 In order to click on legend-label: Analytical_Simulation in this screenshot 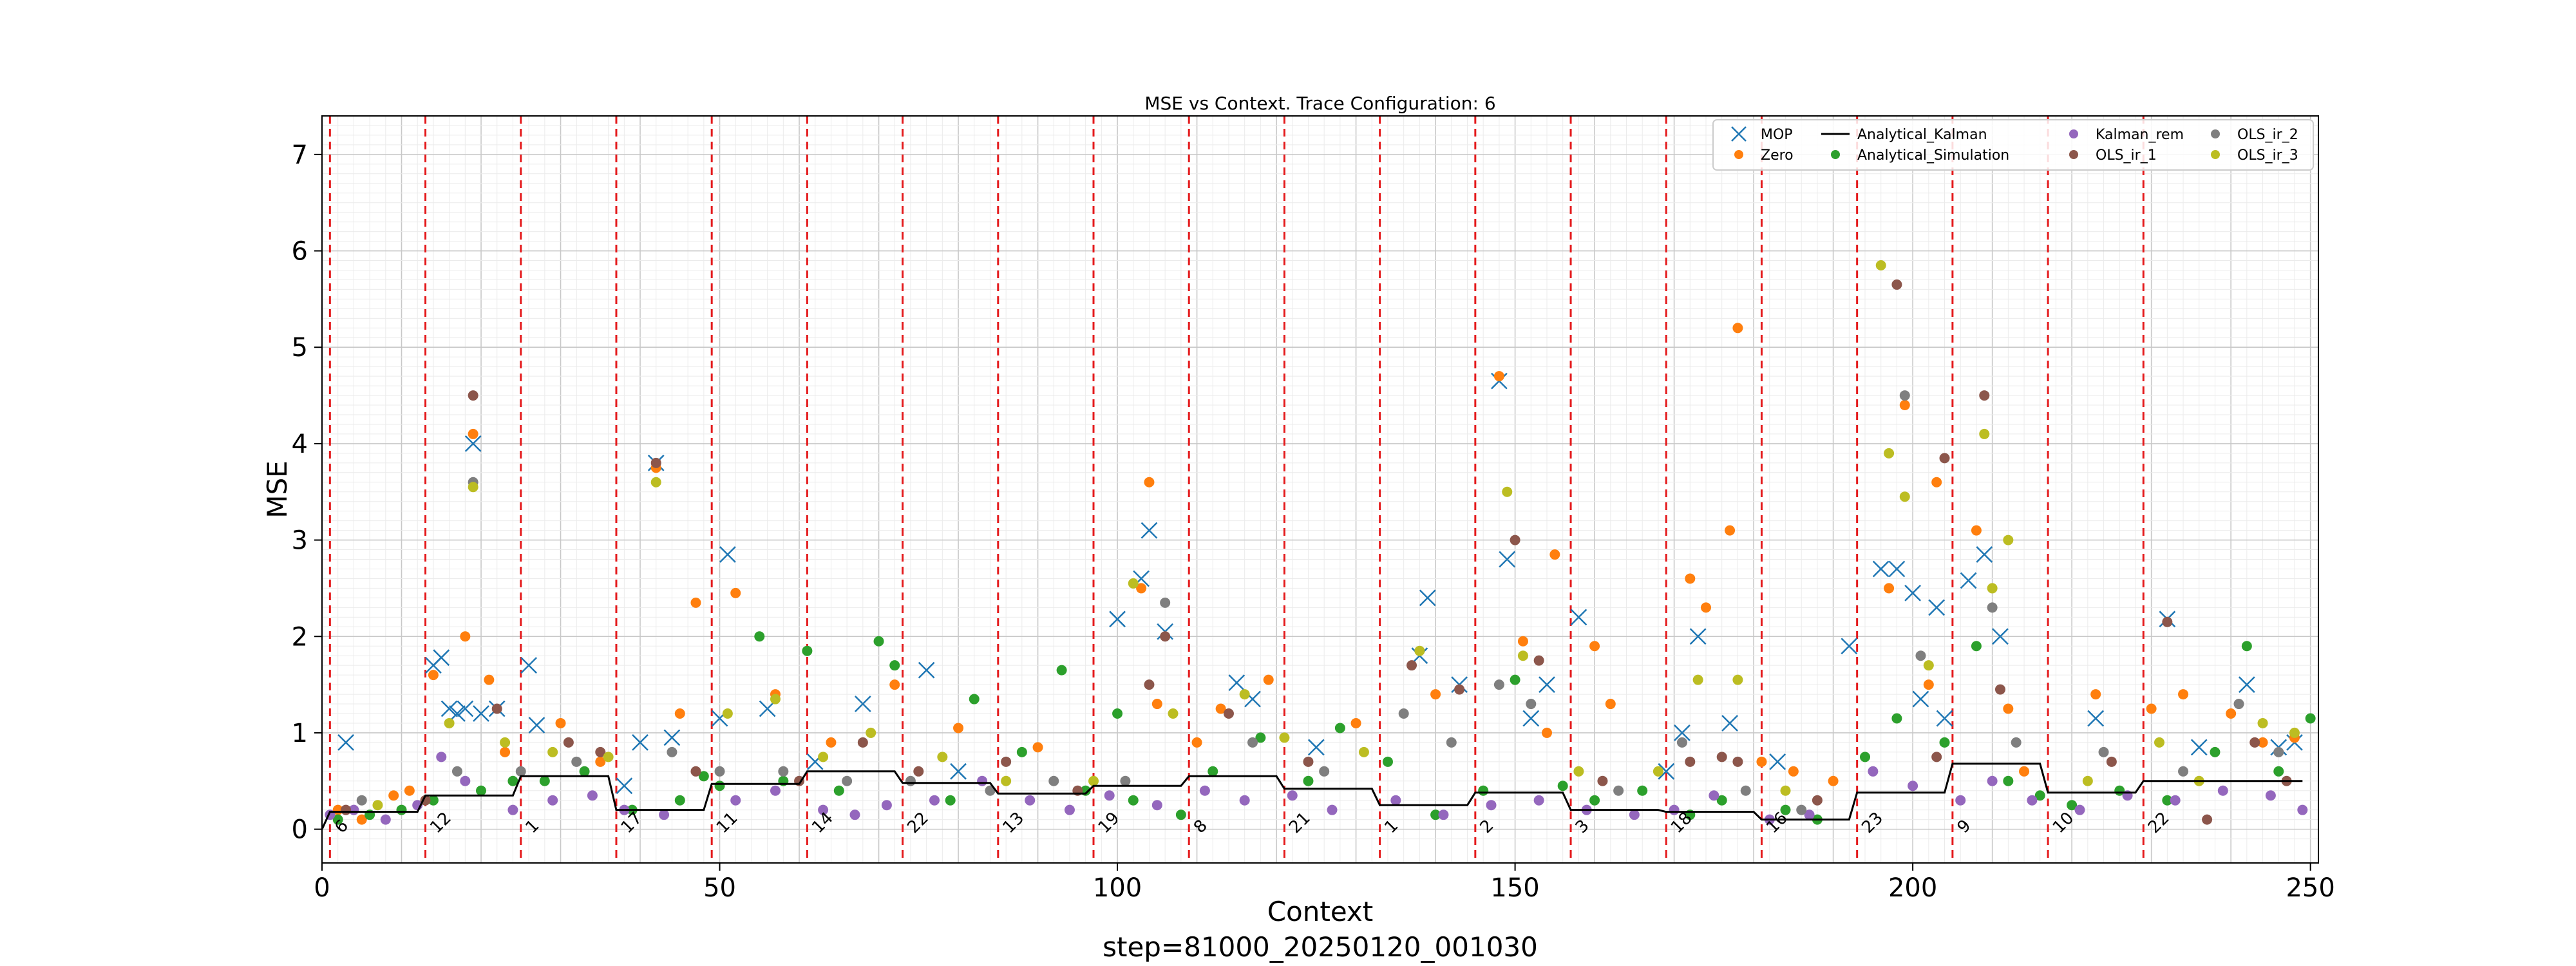, I will do `click(1933, 155)`.